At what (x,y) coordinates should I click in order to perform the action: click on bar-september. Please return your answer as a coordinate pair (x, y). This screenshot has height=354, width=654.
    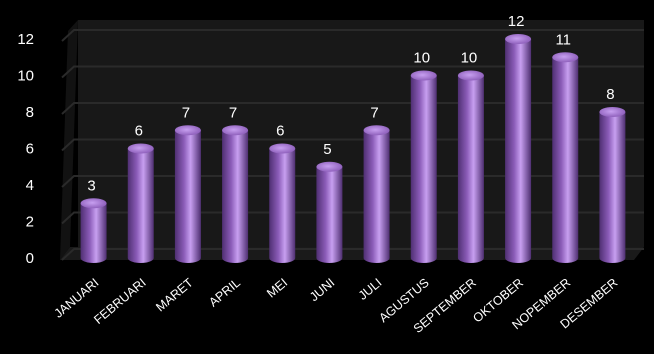
    Looking at the image, I should click on (470, 166).